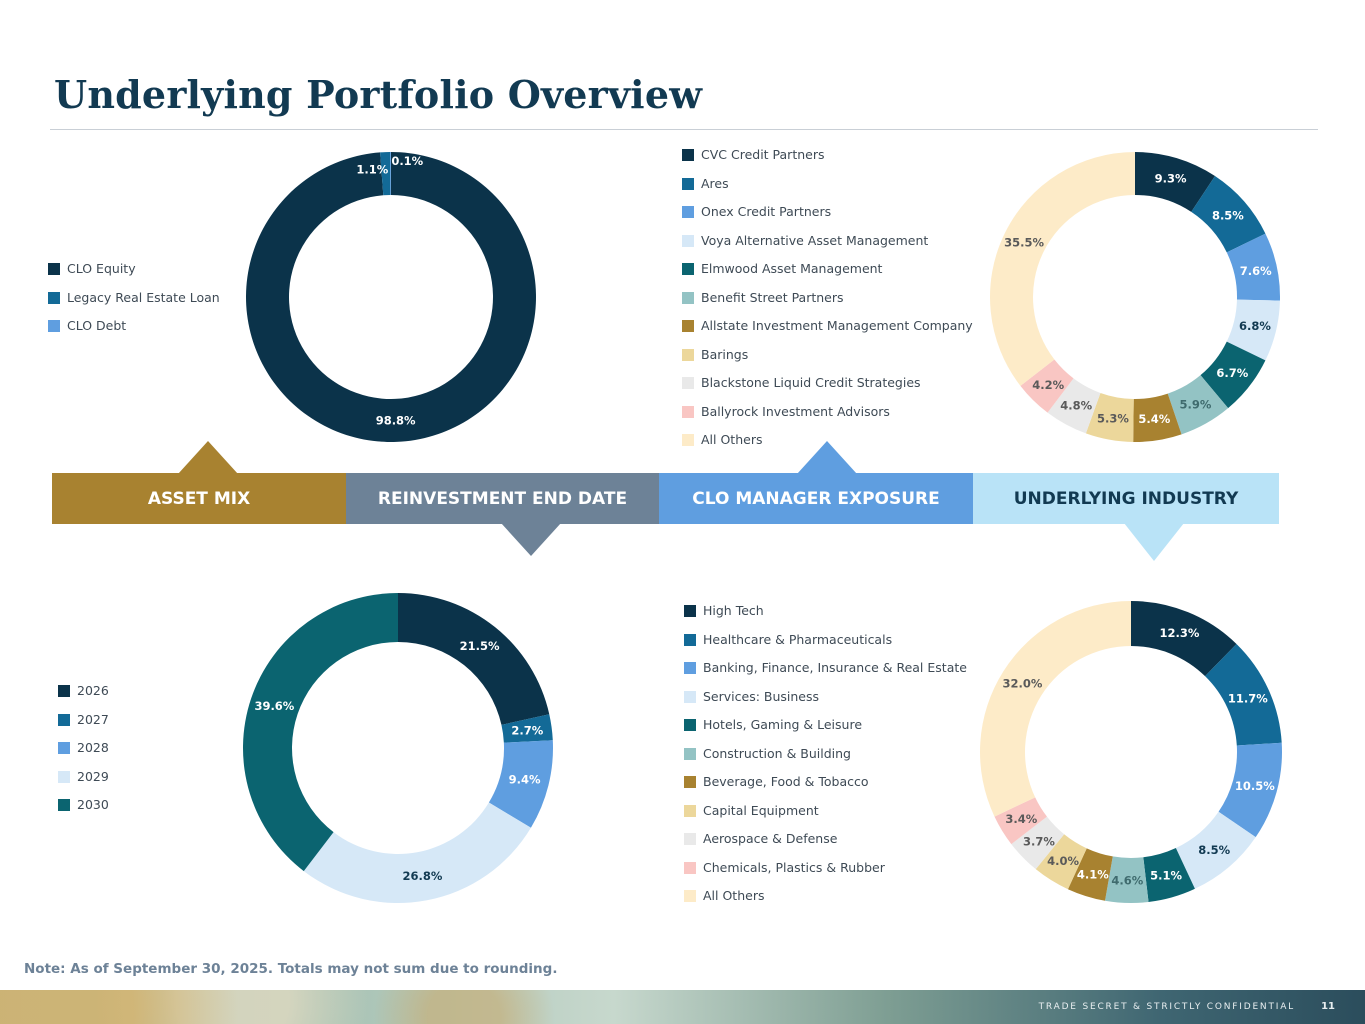  I want to click on slice-hotels-gaming-leisure, so click(1169, 875).